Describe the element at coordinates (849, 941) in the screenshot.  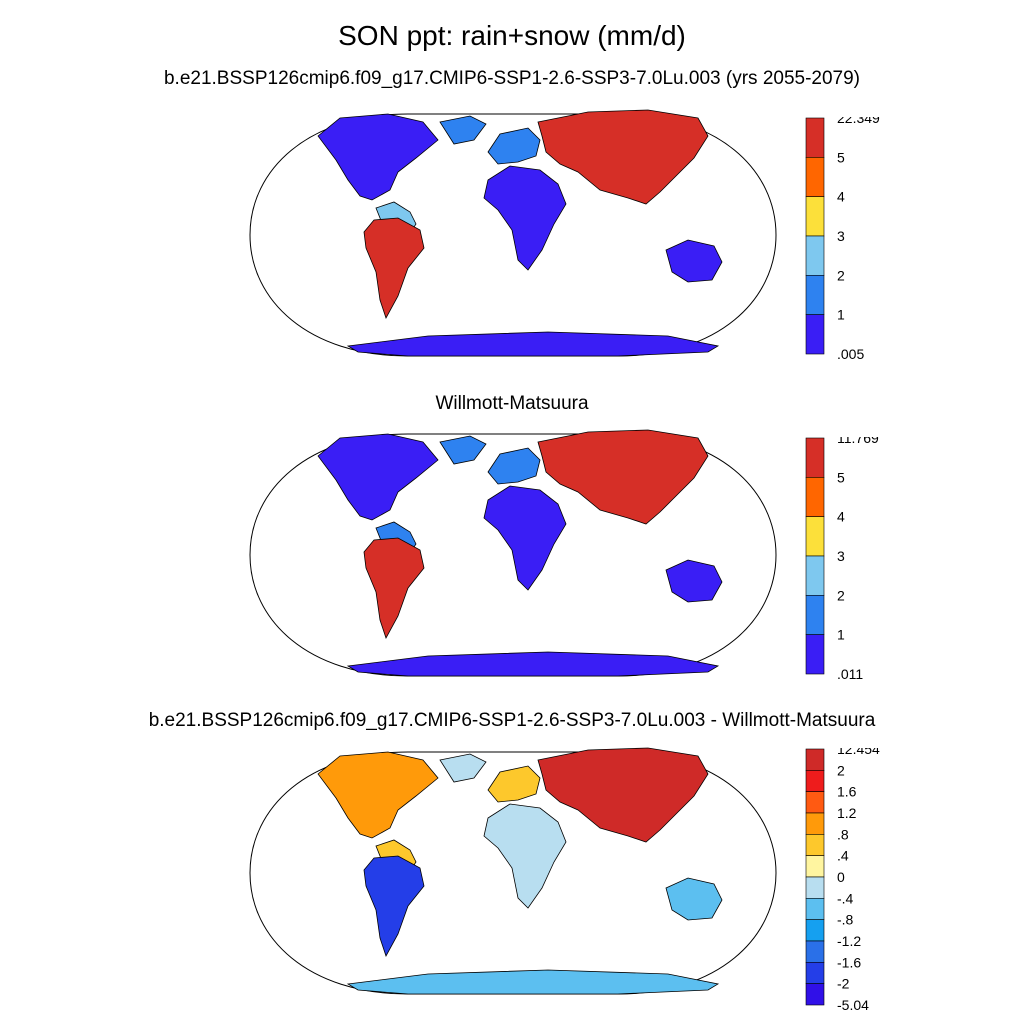
I see `colorbar-label: -1.2` at that location.